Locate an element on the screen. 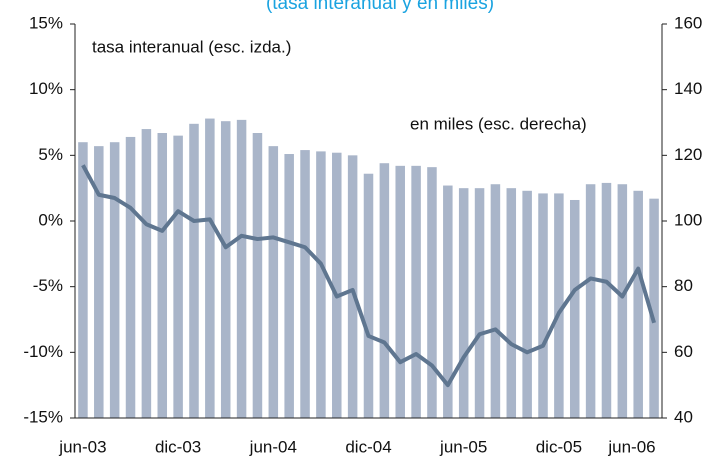  x-tick-label: jun-03 is located at coordinates (82, 446).